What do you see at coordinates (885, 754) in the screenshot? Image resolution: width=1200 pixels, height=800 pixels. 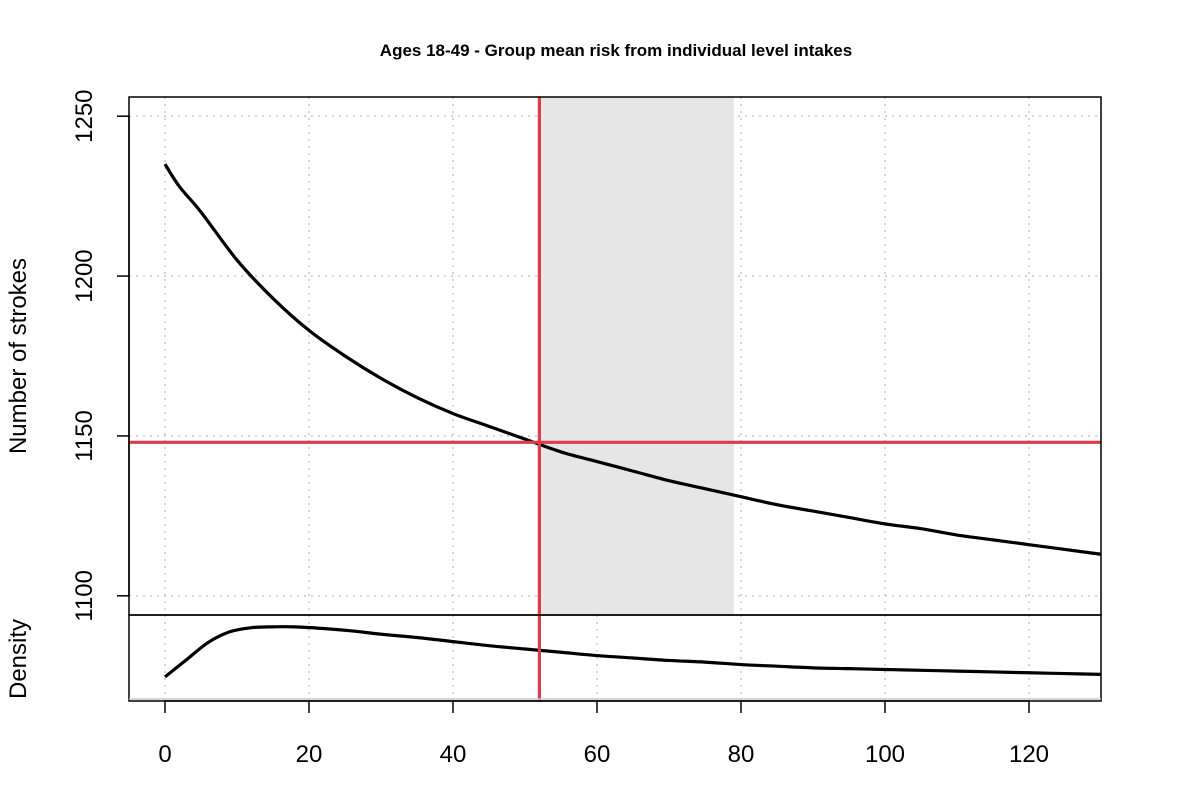 I see `x-tick-label-5: 100` at bounding box center [885, 754].